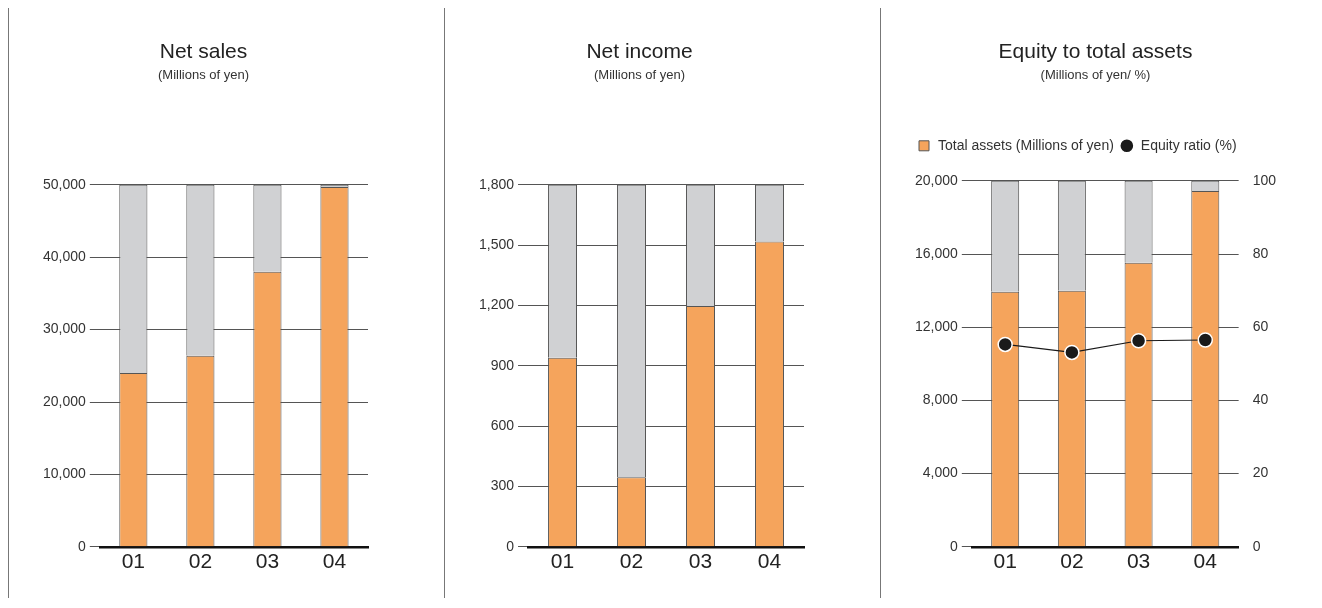  What do you see at coordinates (936, 252) in the screenshot?
I see `y-tick-label: 16,000` at bounding box center [936, 252].